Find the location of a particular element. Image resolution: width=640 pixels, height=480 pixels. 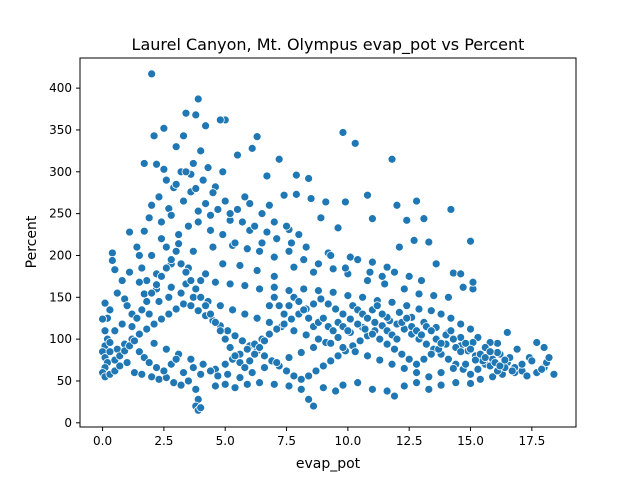

x-tick-label: 17.5 is located at coordinates (531, 441).